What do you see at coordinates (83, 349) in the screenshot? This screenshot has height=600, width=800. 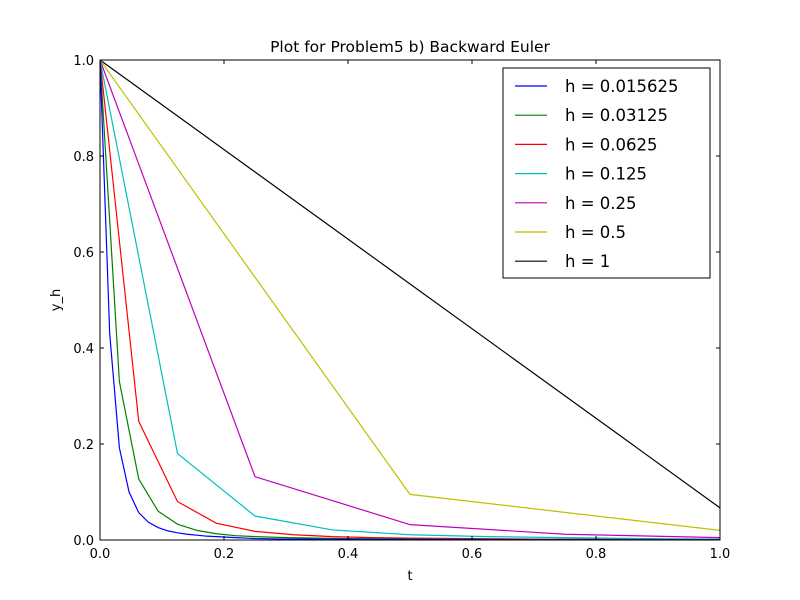 I see `y-tick-label: 0.4` at bounding box center [83, 349].